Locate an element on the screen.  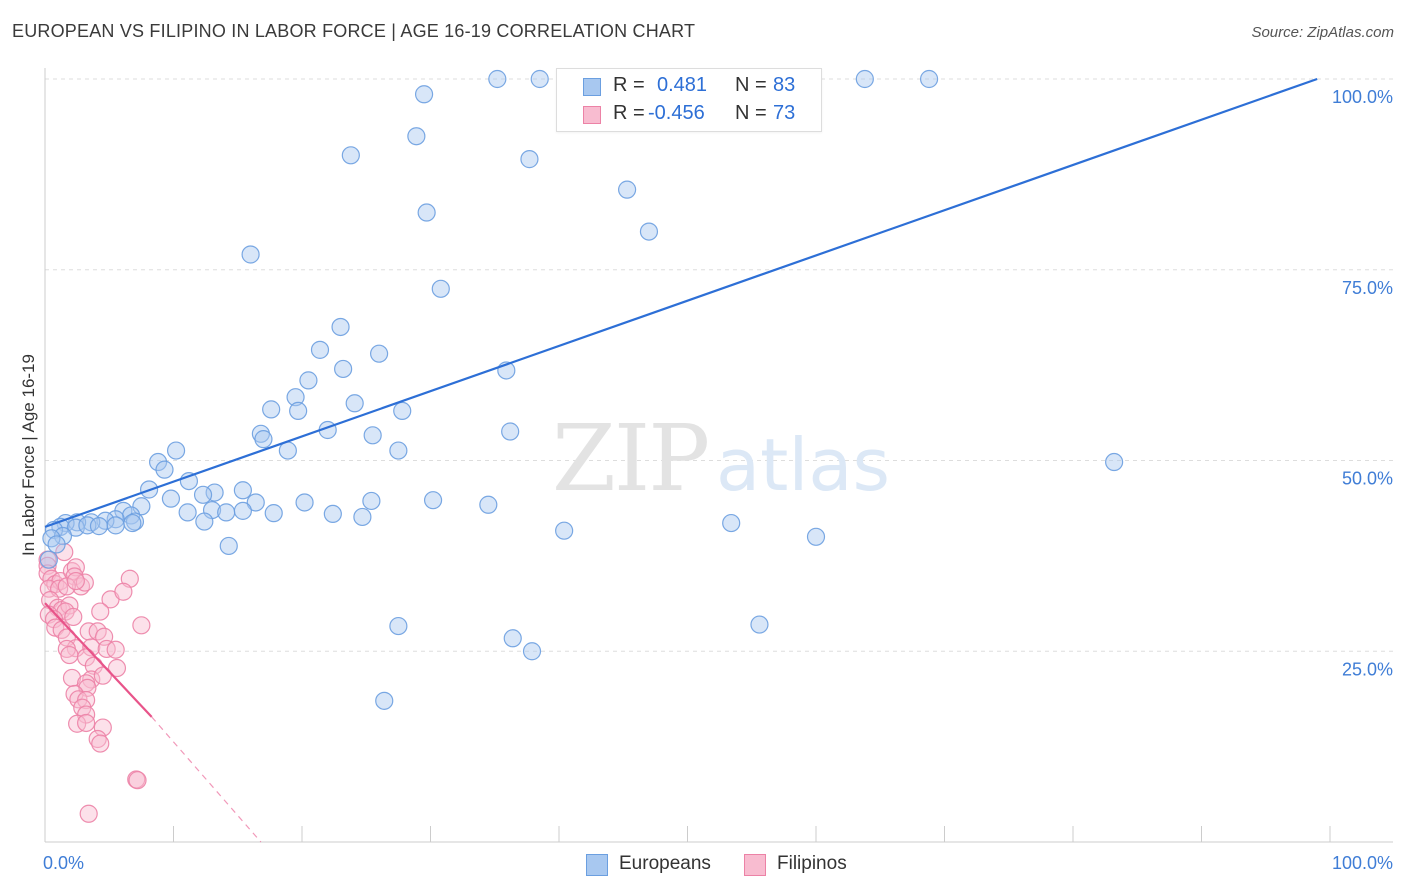
watermark-zip: ZIP is located at coordinates (630, 458).